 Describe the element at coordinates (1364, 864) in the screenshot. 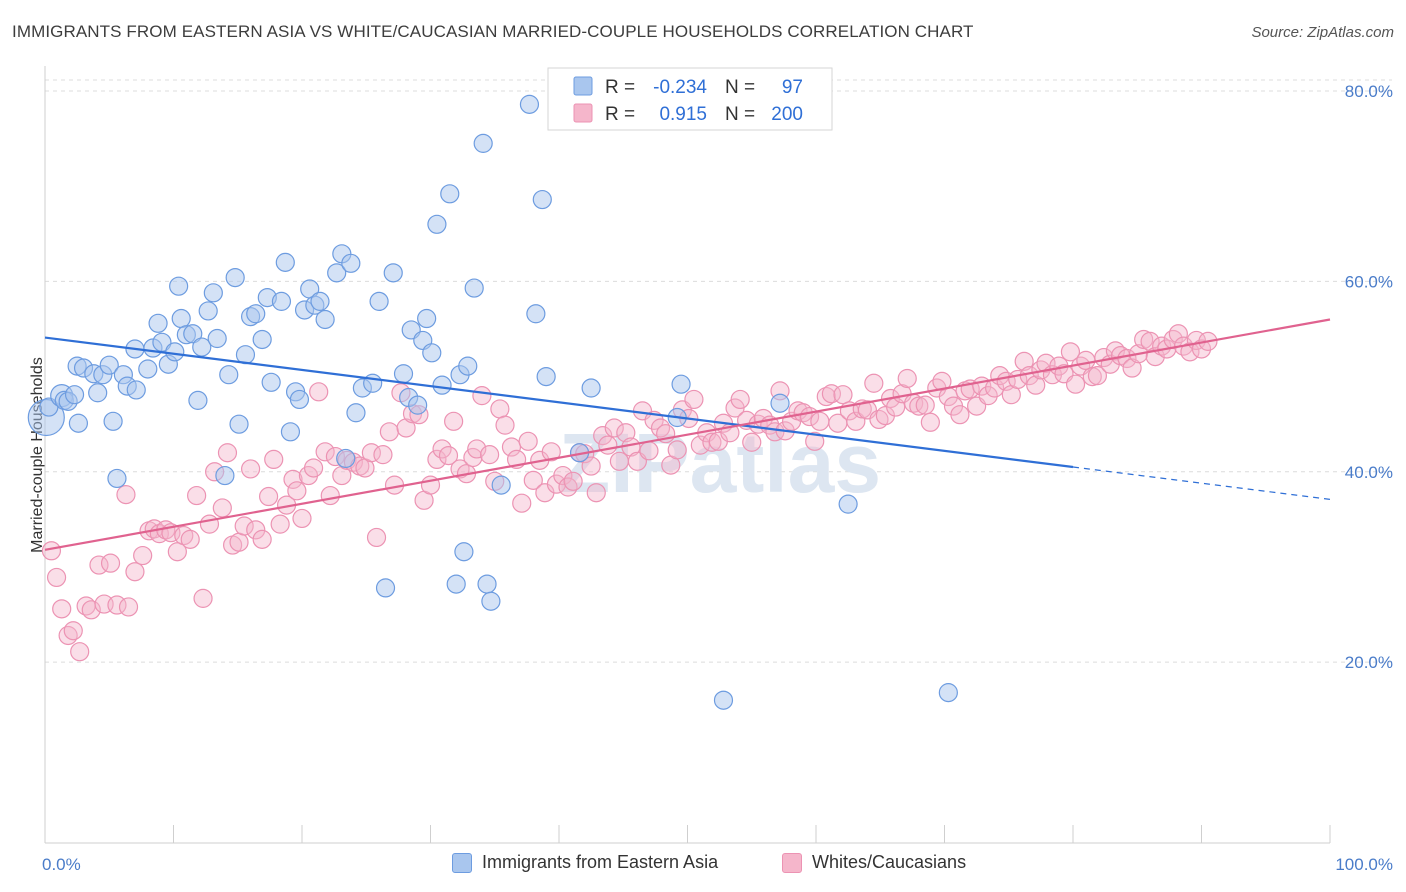

I see `x-tick-label: 100.0%` at that location.